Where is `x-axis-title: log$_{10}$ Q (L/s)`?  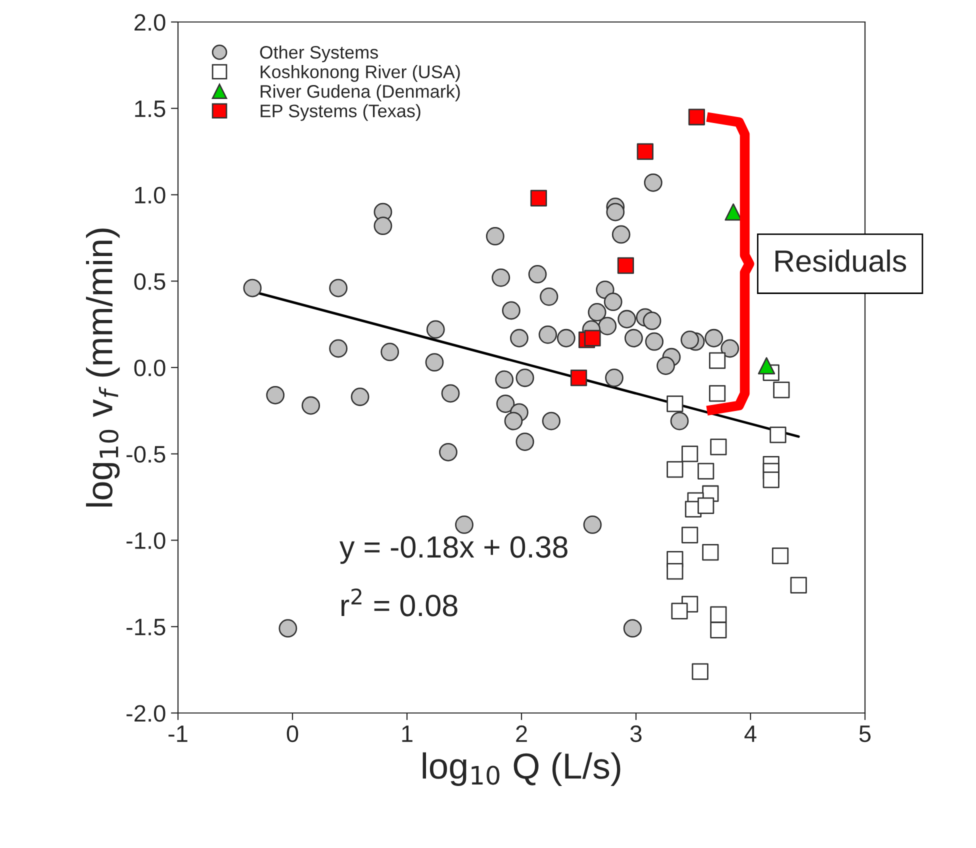 x-axis-title: log$_{10}$ Q (L/s) is located at coordinates (521, 769).